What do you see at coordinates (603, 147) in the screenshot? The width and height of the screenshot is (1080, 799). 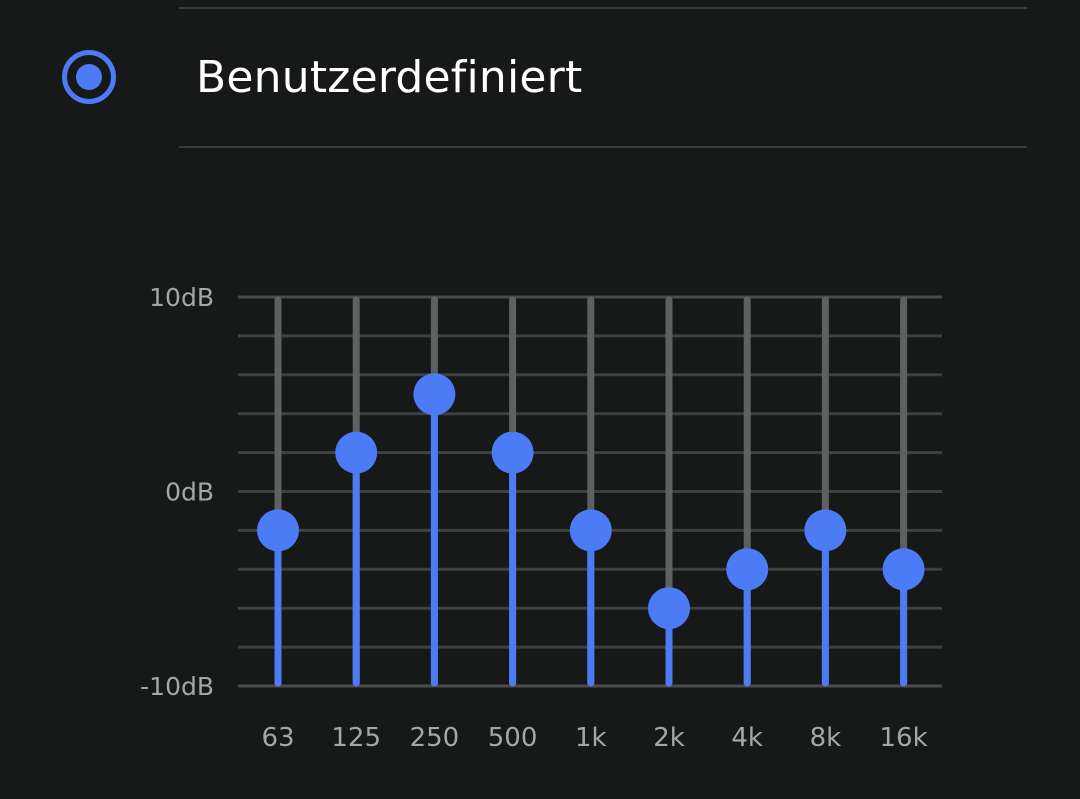 I see `bottom-divider` at bounding box center [603, 147].